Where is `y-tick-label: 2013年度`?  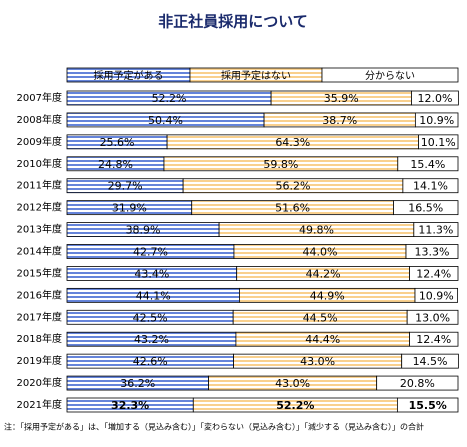
y-tick-label: 2013年度 is located at coordinates (39, 229).